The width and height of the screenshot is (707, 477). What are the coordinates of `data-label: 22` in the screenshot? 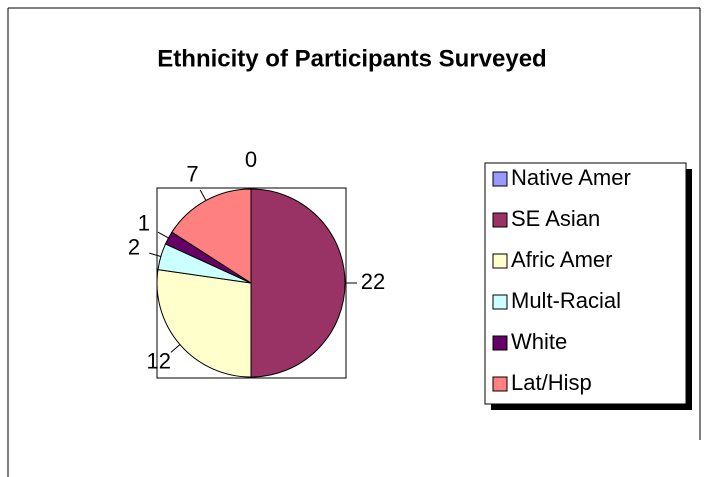 It's located at (373, 281).